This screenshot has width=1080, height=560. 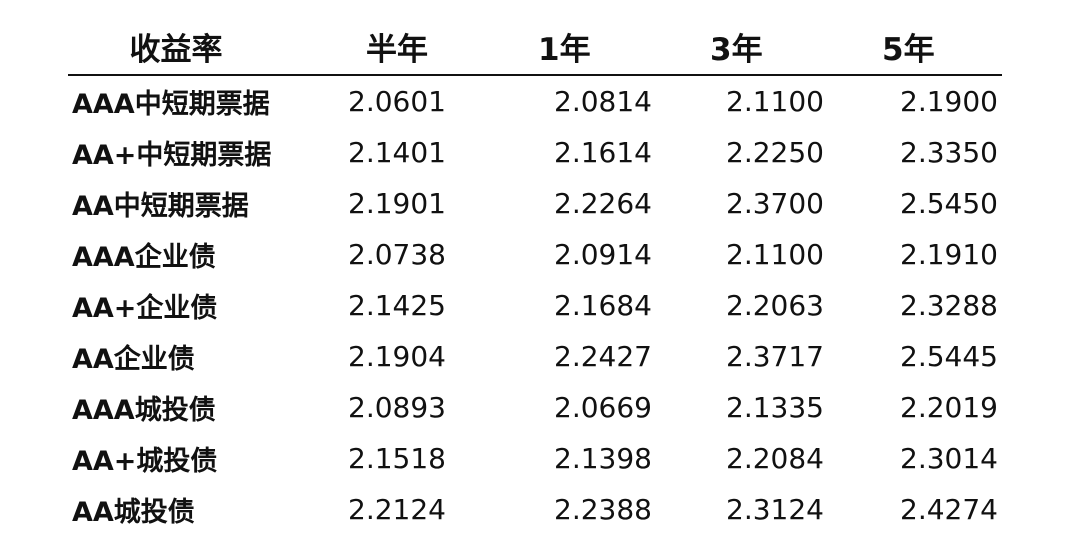 What do you see at coordinates (397, 203) in the screenshot?
I see `cell-half-year: 2.1901` at bounding box center [397, 203].